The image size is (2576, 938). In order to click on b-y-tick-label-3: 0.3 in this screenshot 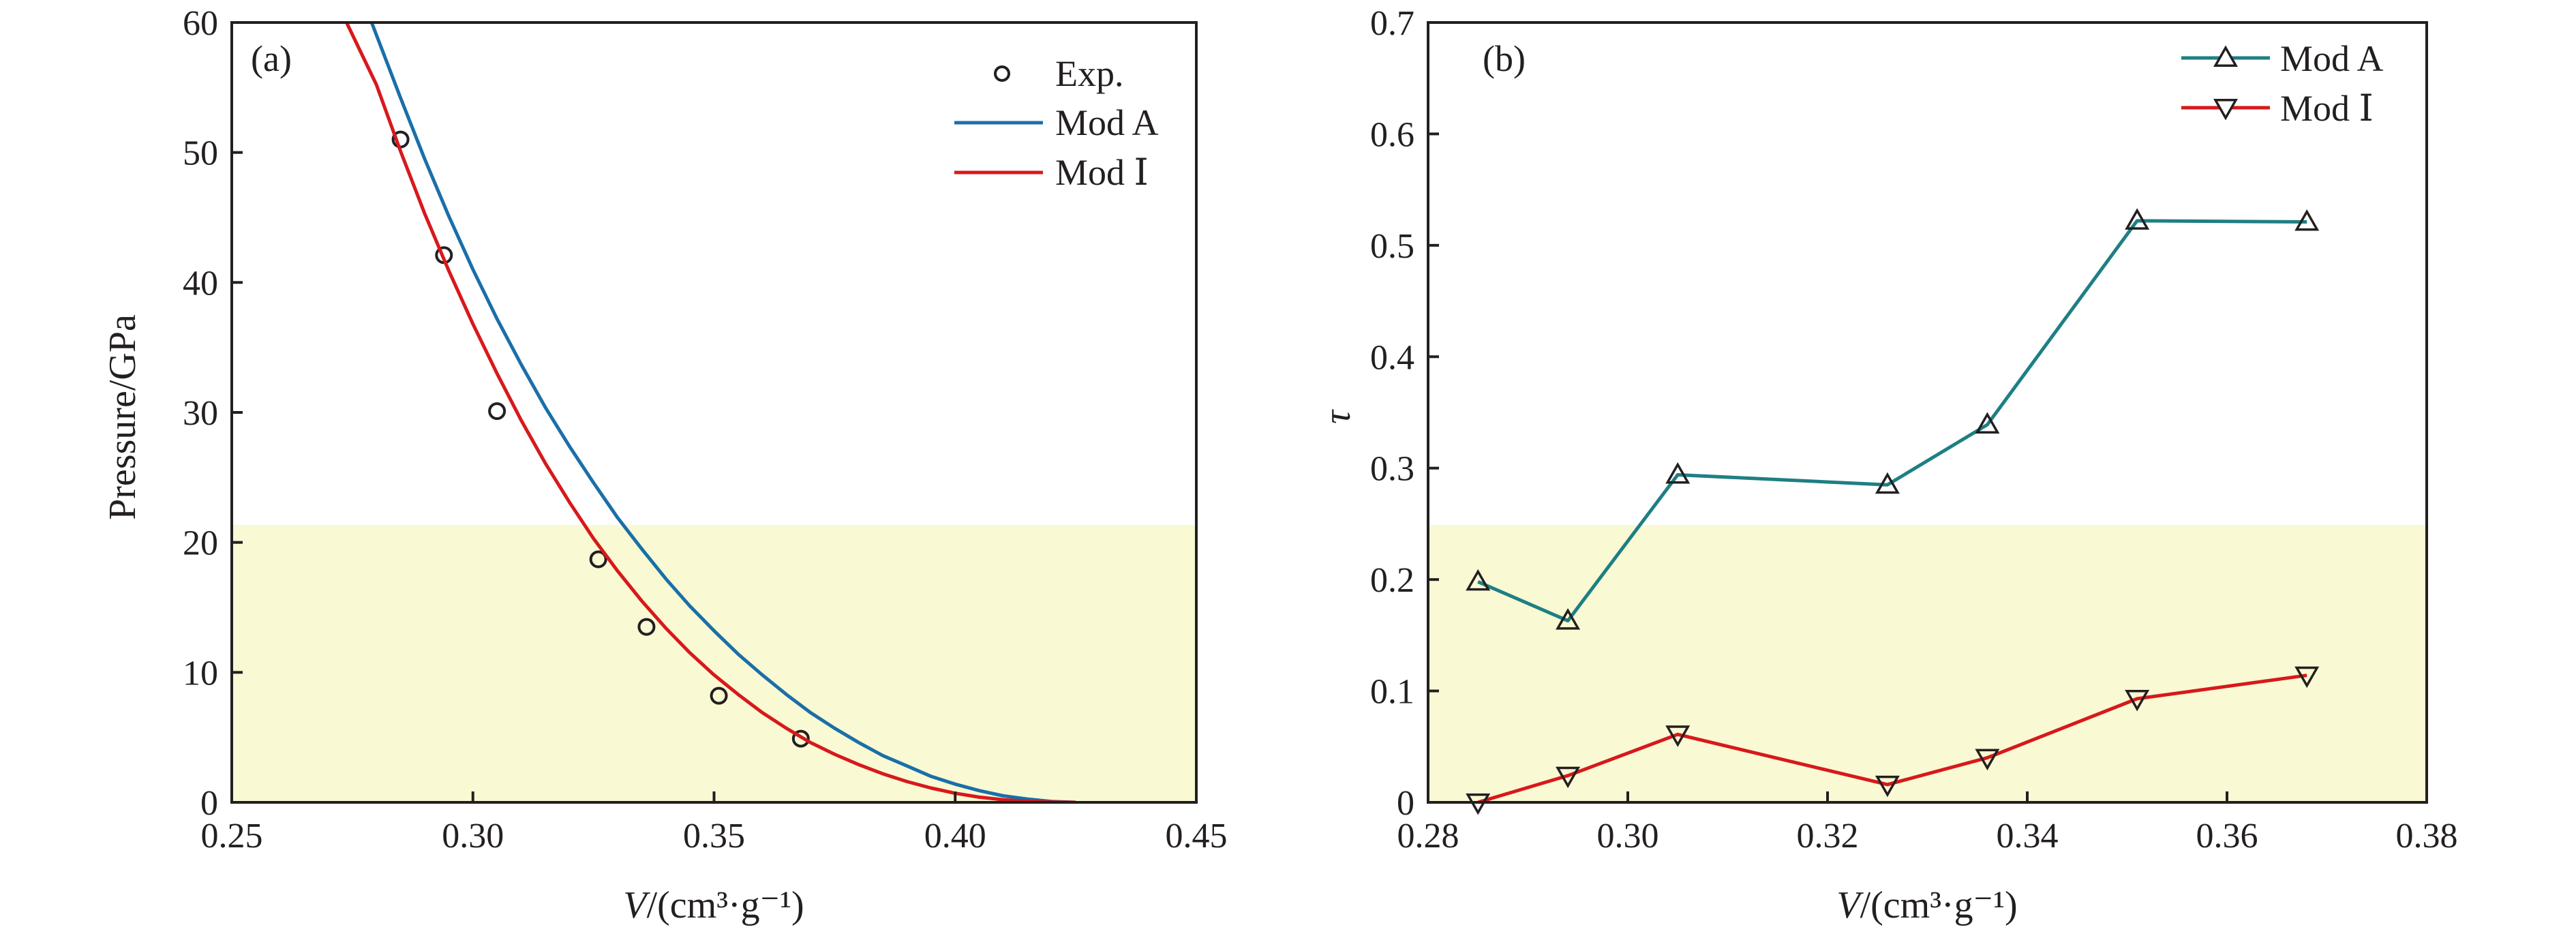, I will do `click(1392, 470)`.